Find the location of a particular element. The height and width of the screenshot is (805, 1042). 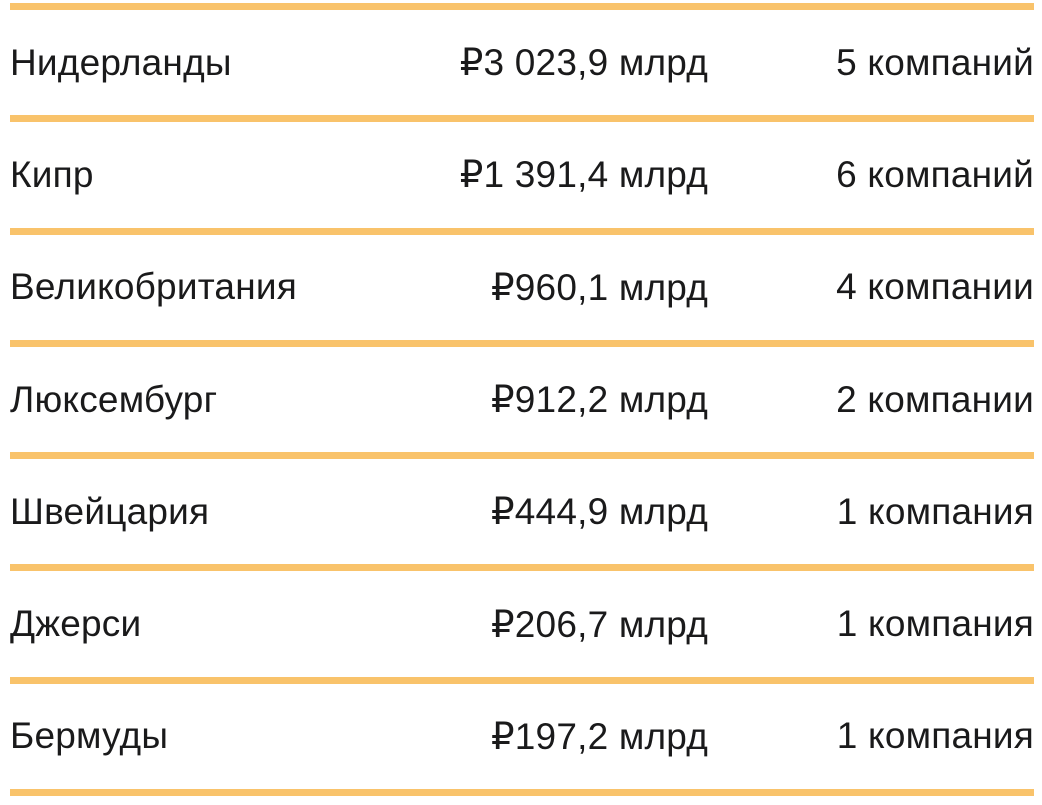

country-label: Бермуды is located at coordinates (89, 736).